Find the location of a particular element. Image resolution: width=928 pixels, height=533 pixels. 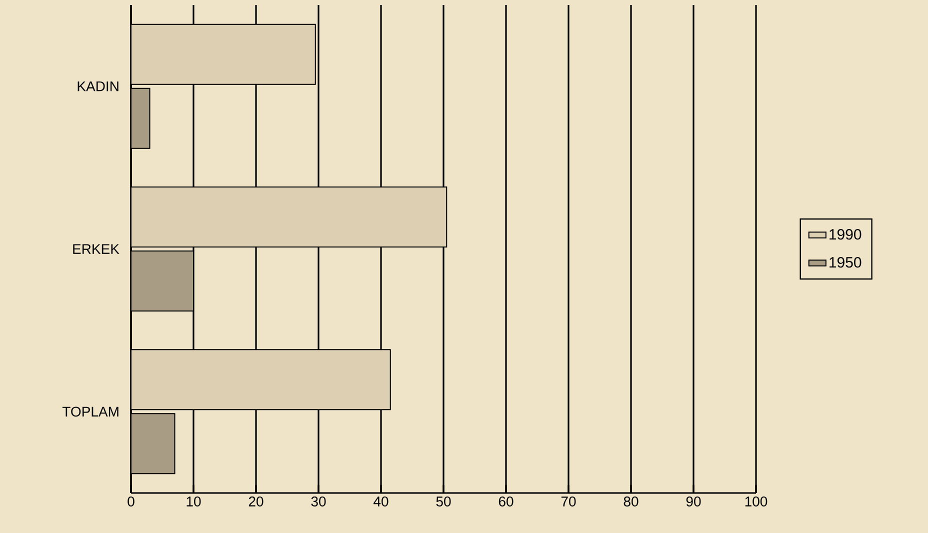

x-tick-label: 30 is located at coordinates (318, 501).